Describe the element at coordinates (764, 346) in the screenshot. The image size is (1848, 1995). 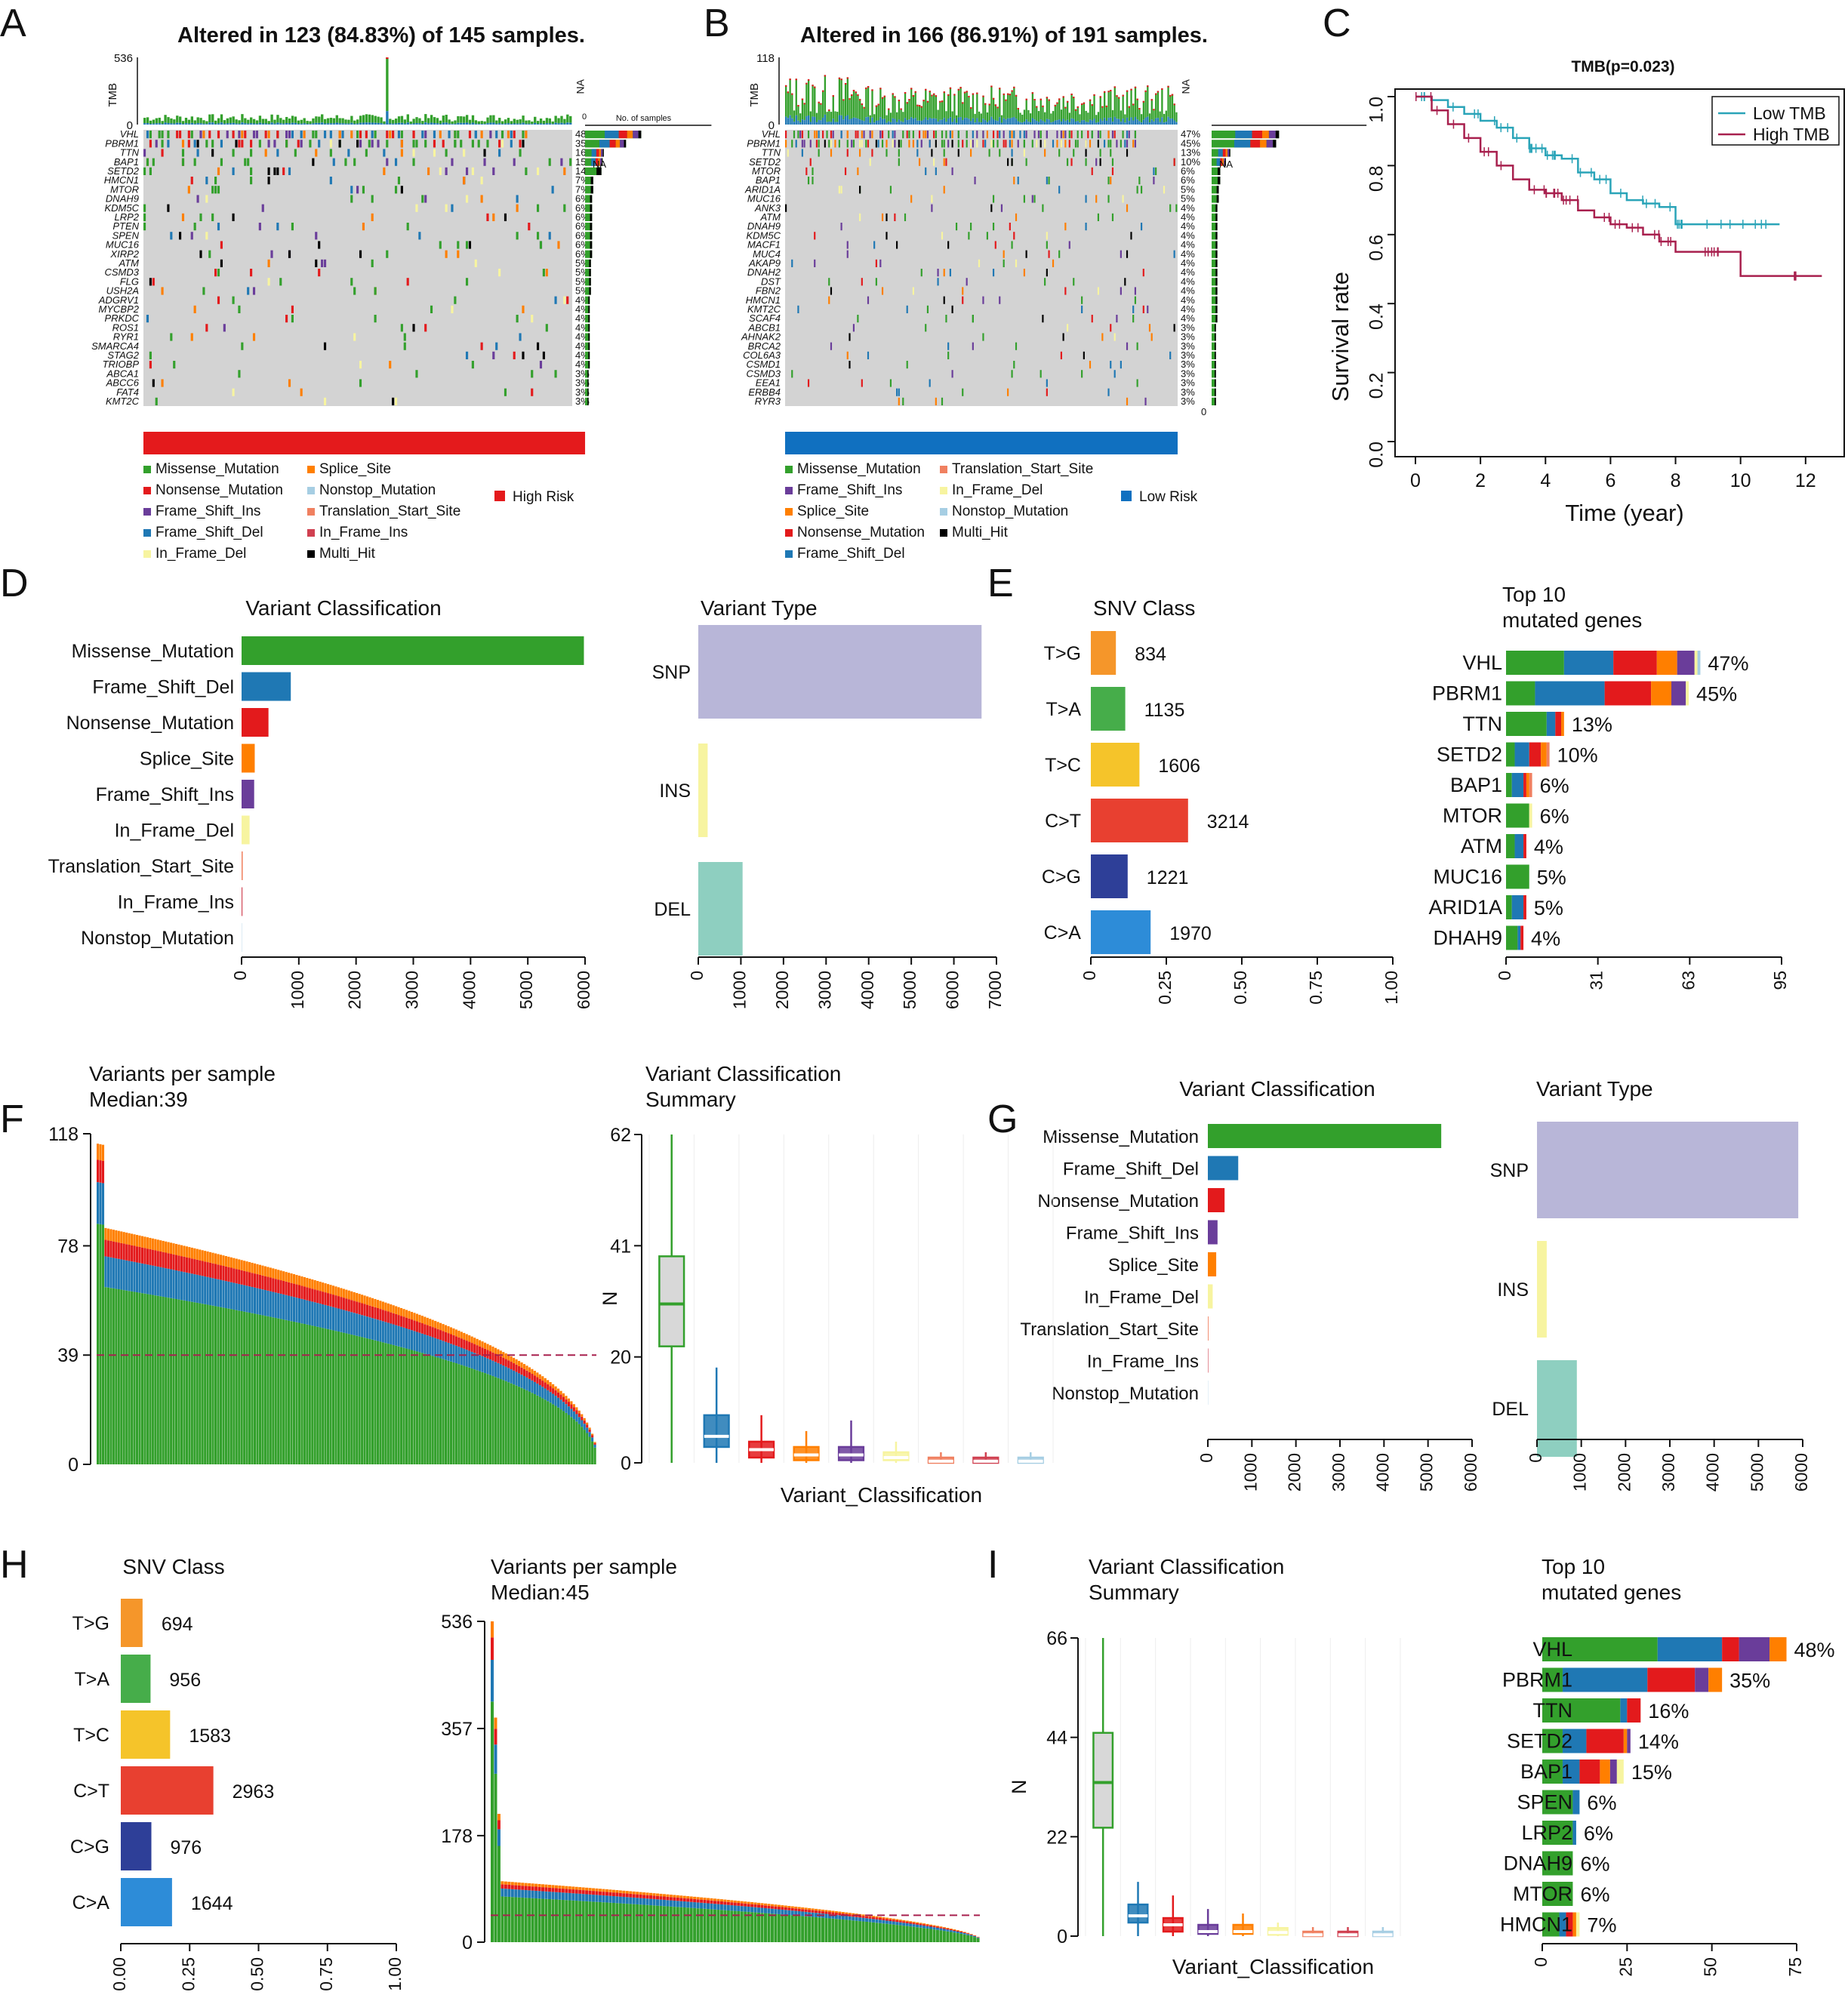
I see `gene-label: BRCA2` at that location.